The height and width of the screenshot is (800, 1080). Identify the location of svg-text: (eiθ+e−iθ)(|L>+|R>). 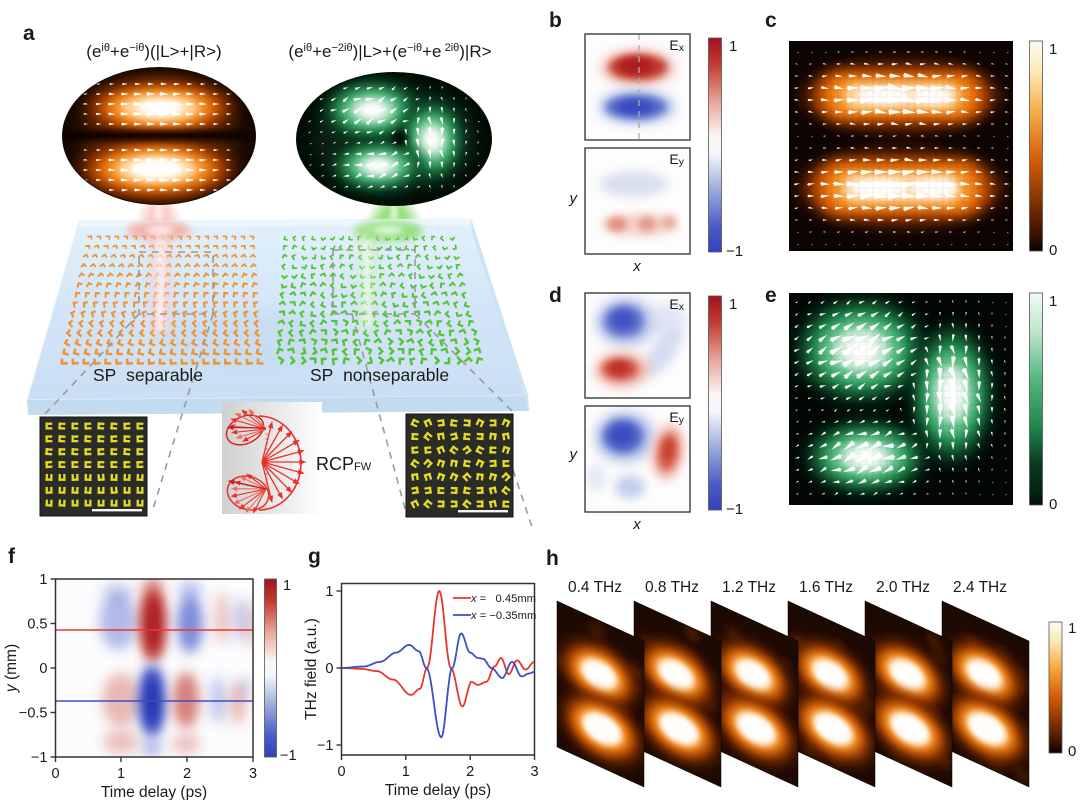
(153, 51).